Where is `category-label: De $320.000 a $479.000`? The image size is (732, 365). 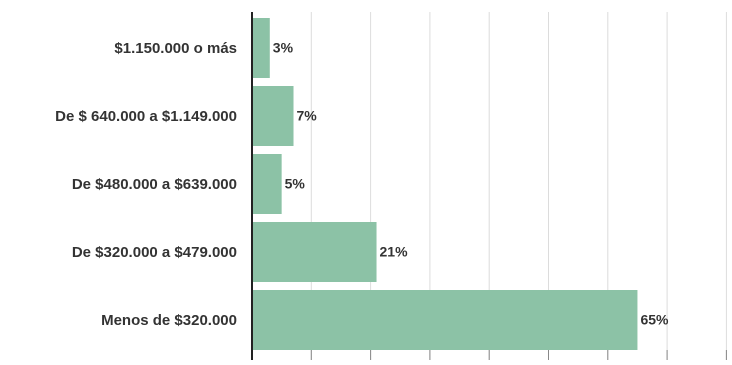 category-label: De $320.000 a $479.000 is located at coordinates (154, 252).